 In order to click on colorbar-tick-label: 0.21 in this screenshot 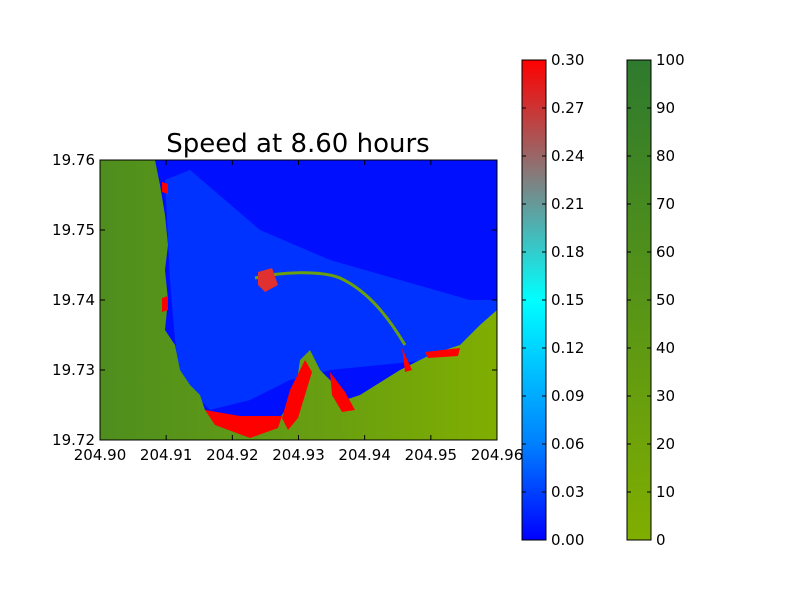, I will do `click(567, 204)`.